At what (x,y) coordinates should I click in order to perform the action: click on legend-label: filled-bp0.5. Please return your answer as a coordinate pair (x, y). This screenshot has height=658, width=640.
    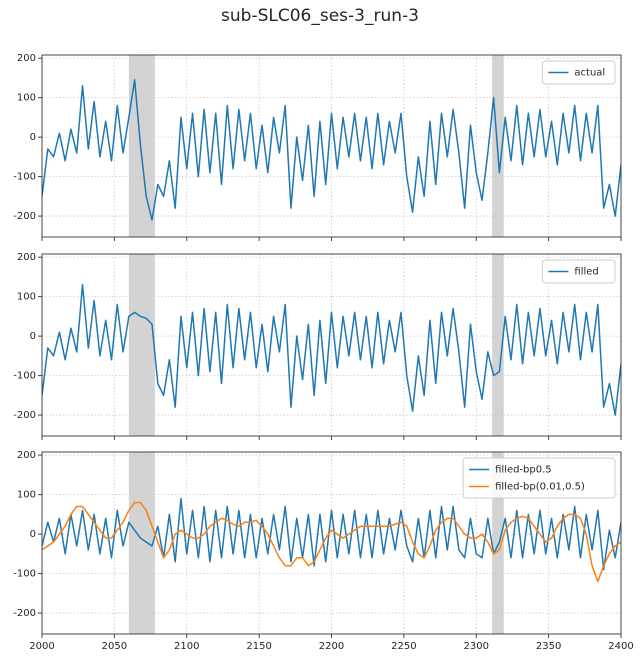
    Looking at the image, I should click on (523, 470).